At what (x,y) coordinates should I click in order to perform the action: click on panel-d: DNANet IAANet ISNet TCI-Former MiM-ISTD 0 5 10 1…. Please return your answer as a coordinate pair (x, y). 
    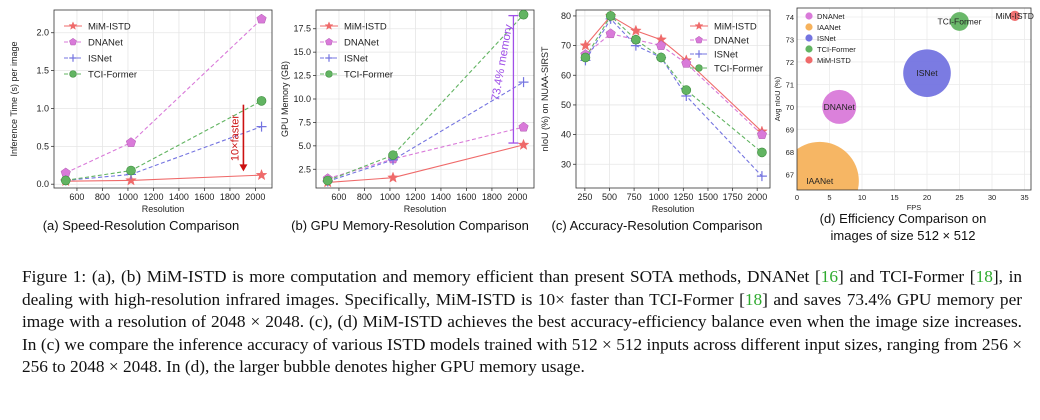
    Looking at the image, I should click on (904, 108).